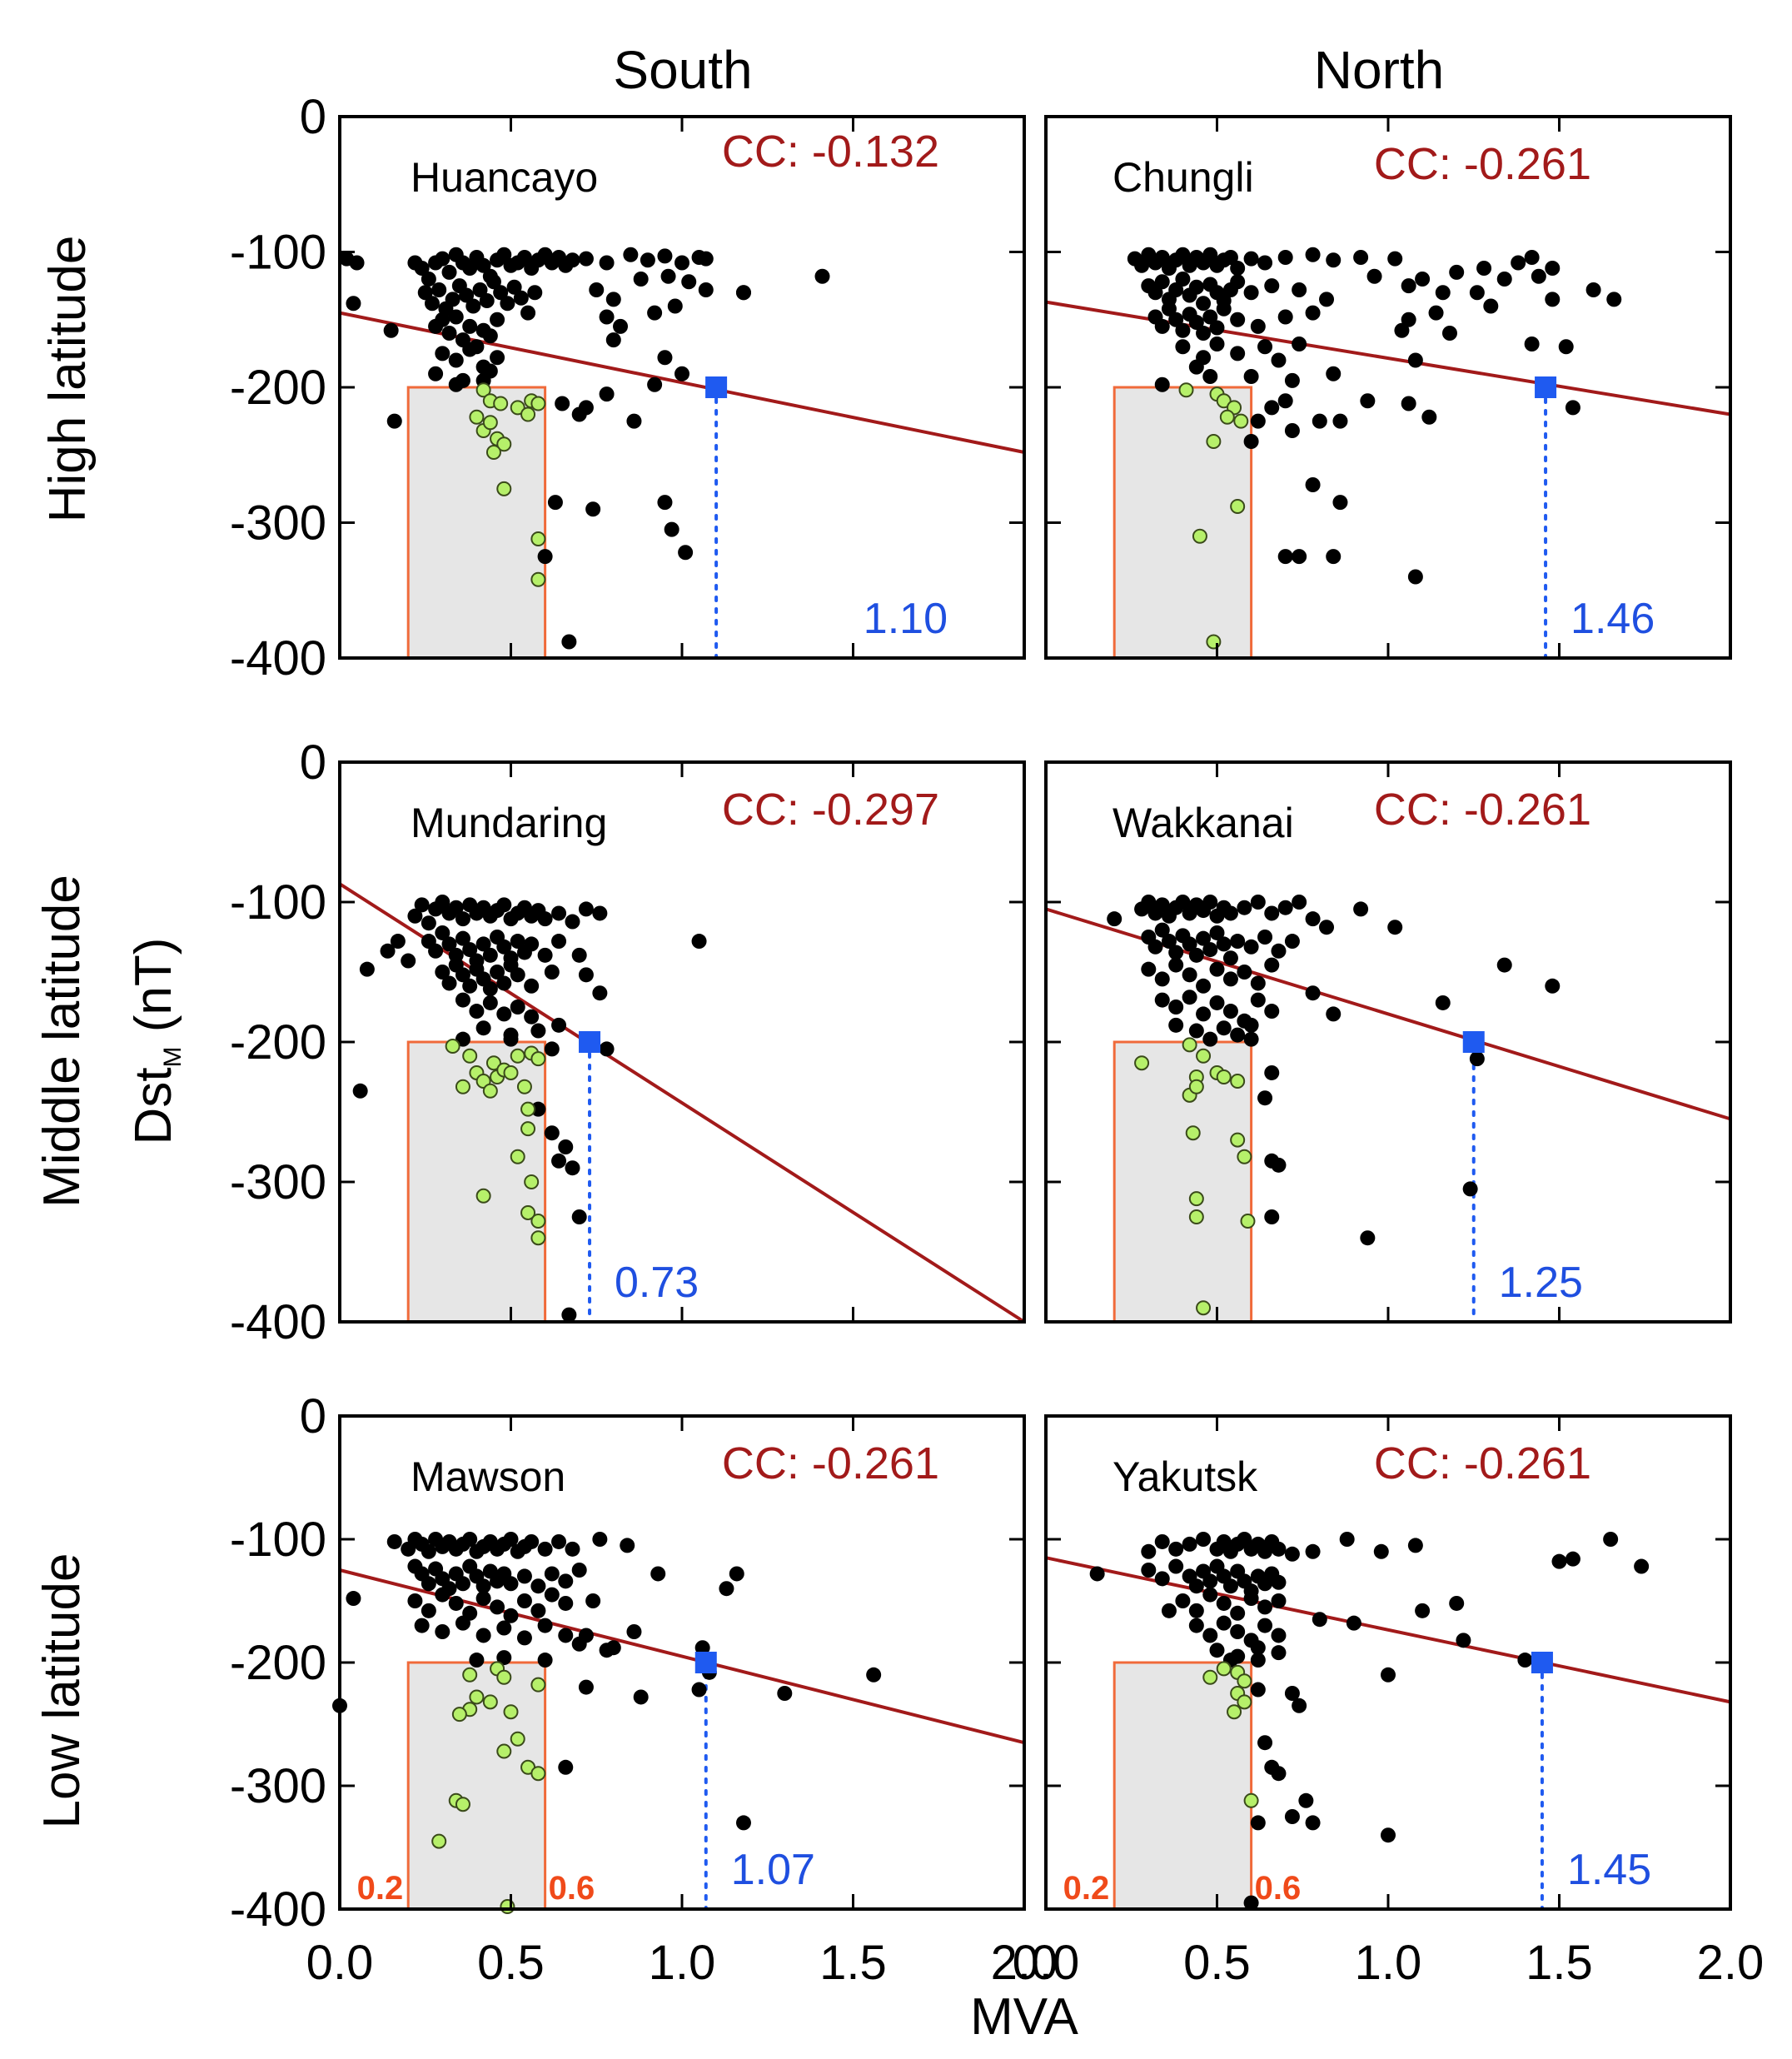  Describe the element at coordinates (1217, 1963) in the screenshot. I see `x-tick-label: 0.5` at that location.